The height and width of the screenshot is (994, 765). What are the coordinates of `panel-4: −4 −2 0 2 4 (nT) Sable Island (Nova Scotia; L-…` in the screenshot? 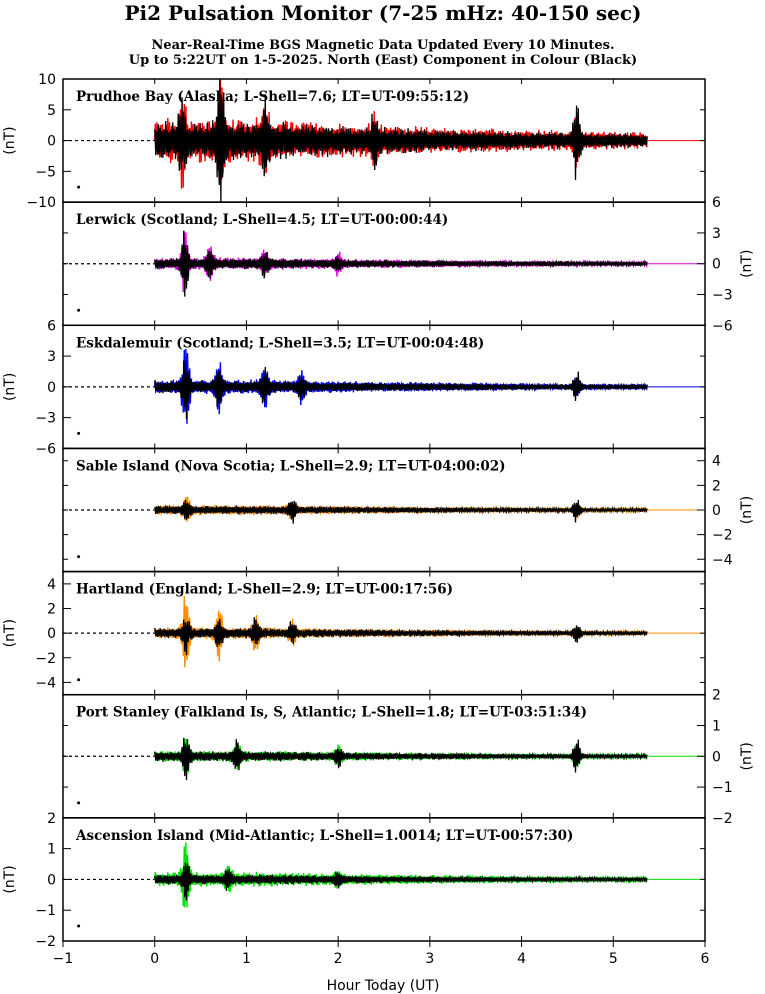 It's located at (408, 510).